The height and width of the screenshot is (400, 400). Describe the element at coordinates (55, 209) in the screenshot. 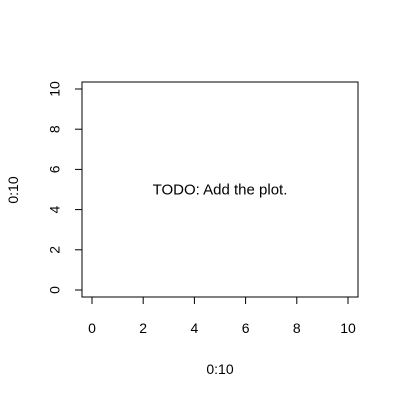

I see `y-tick-label: 4` at that location.